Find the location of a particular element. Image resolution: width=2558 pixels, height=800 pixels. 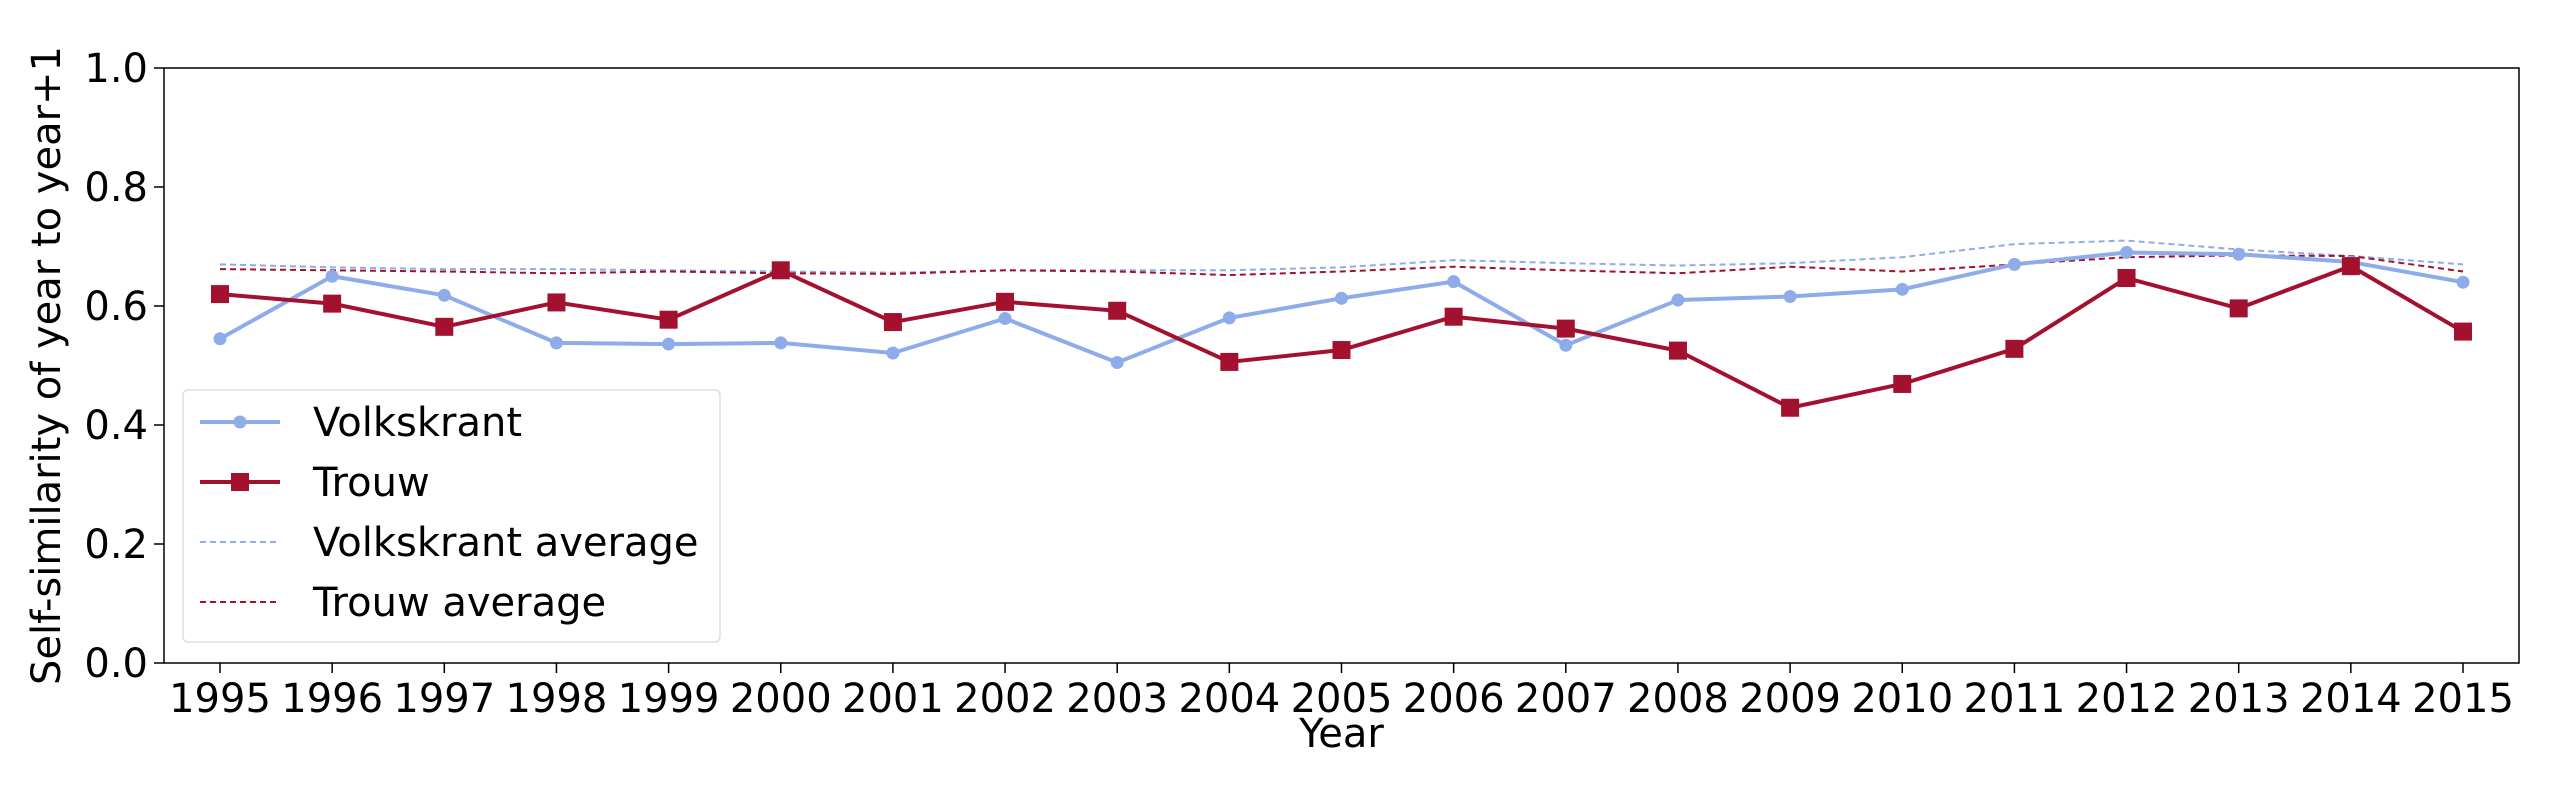

x-tick-label: 2014 is located at coordinates (2351, 699).